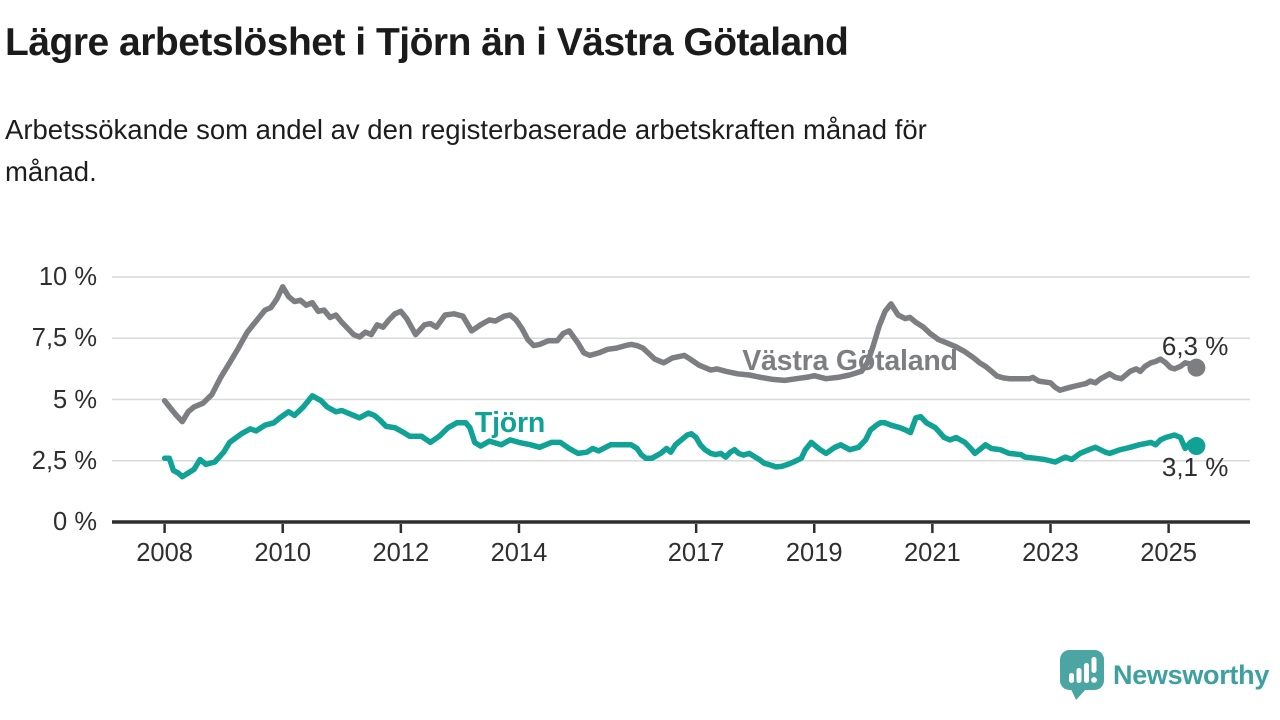 The width and height of the screenshot is (1280, 720). What do you see at coordinates (696, 553) in the screenshot?
I see `x-axis-label-2017: 2017` at bounding box center [696, 553].